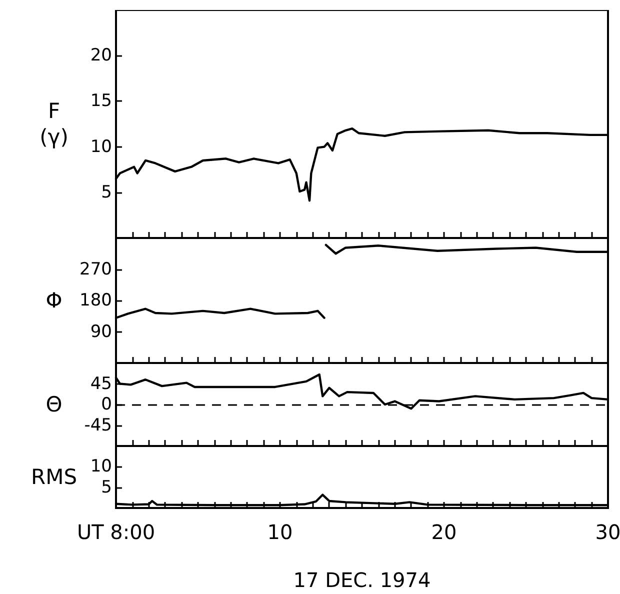 This screenshot has width=620, height=594. I want to click on y-axis-title: F (γ), so click(54, 124).